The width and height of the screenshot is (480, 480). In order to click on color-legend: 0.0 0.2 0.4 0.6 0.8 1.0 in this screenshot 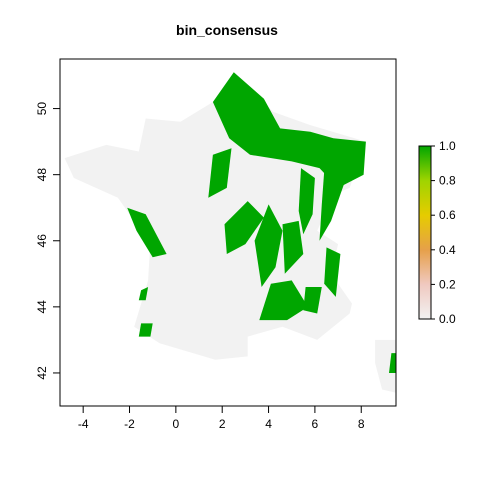, I will do `click(437, 232)`.